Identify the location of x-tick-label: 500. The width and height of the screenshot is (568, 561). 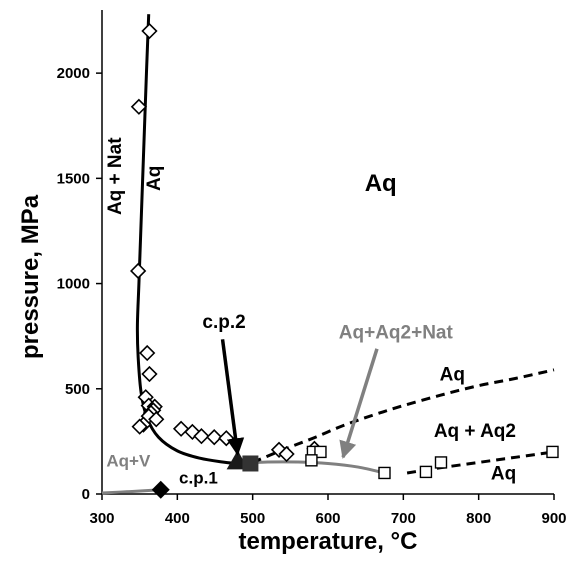
(252, 518).